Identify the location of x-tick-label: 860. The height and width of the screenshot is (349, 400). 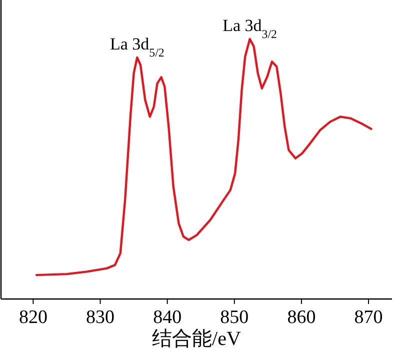
(301, 317).